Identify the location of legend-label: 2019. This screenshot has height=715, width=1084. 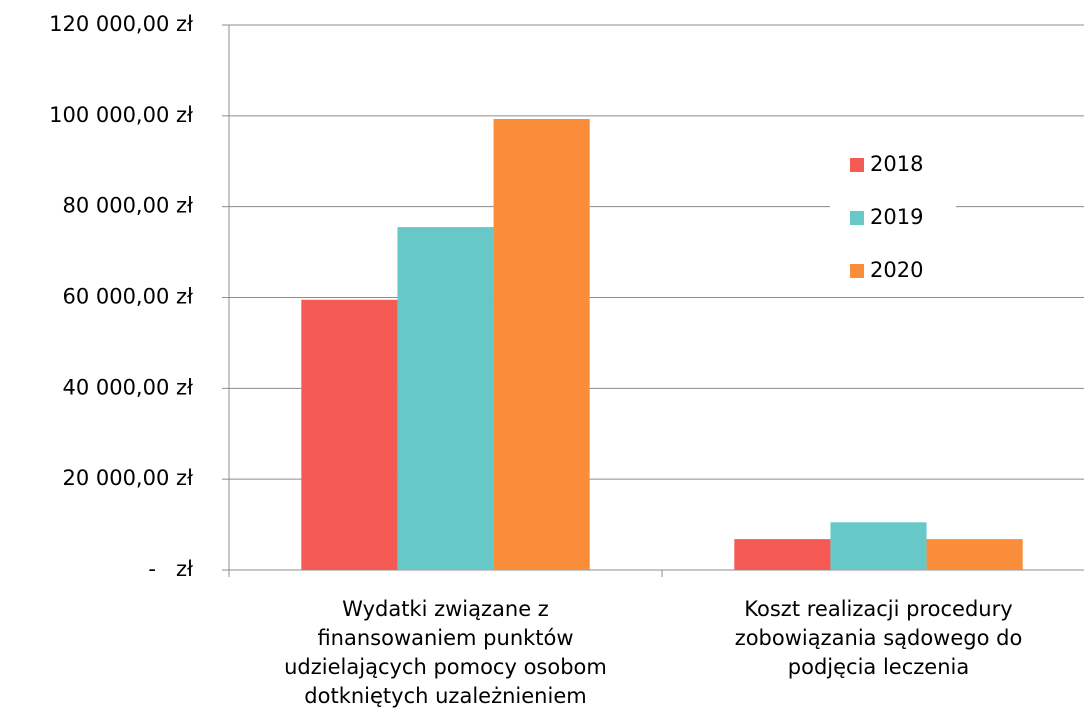
(896, 217).